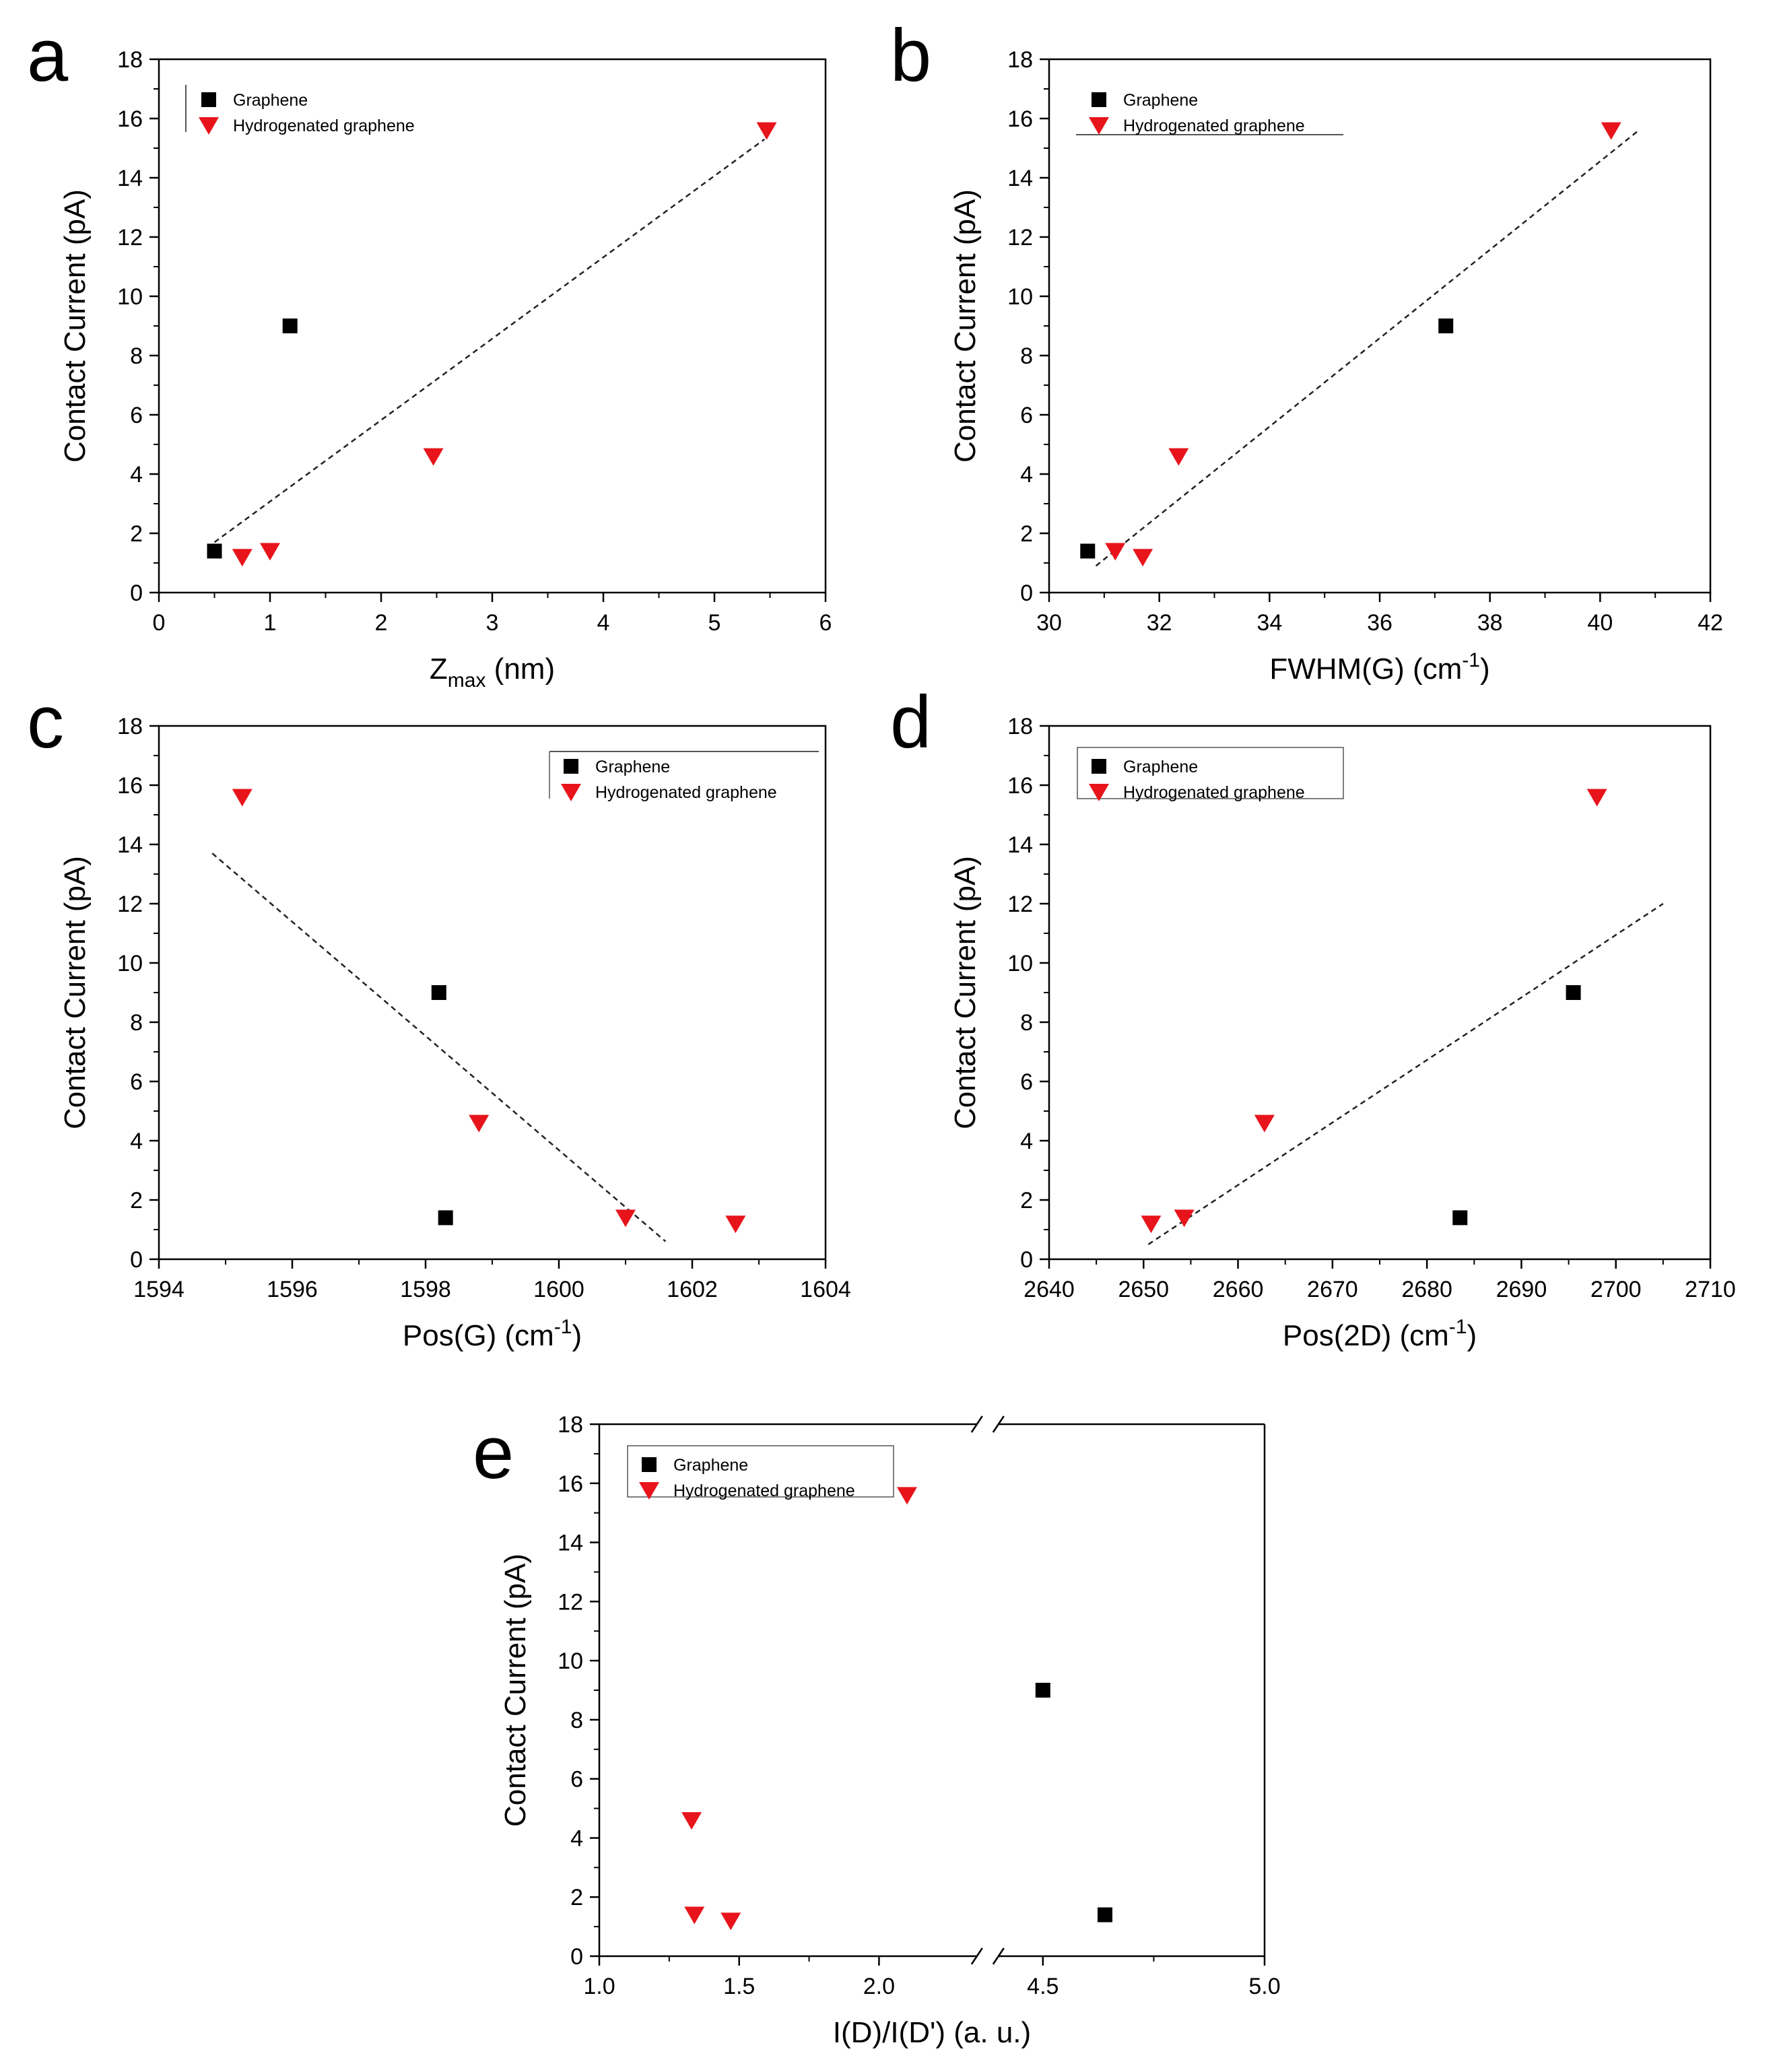  What do you see at coordinates (558, 1289) in the screenshot?
I see `x-tick-label: 1600` at bounding box center [558, 1289].